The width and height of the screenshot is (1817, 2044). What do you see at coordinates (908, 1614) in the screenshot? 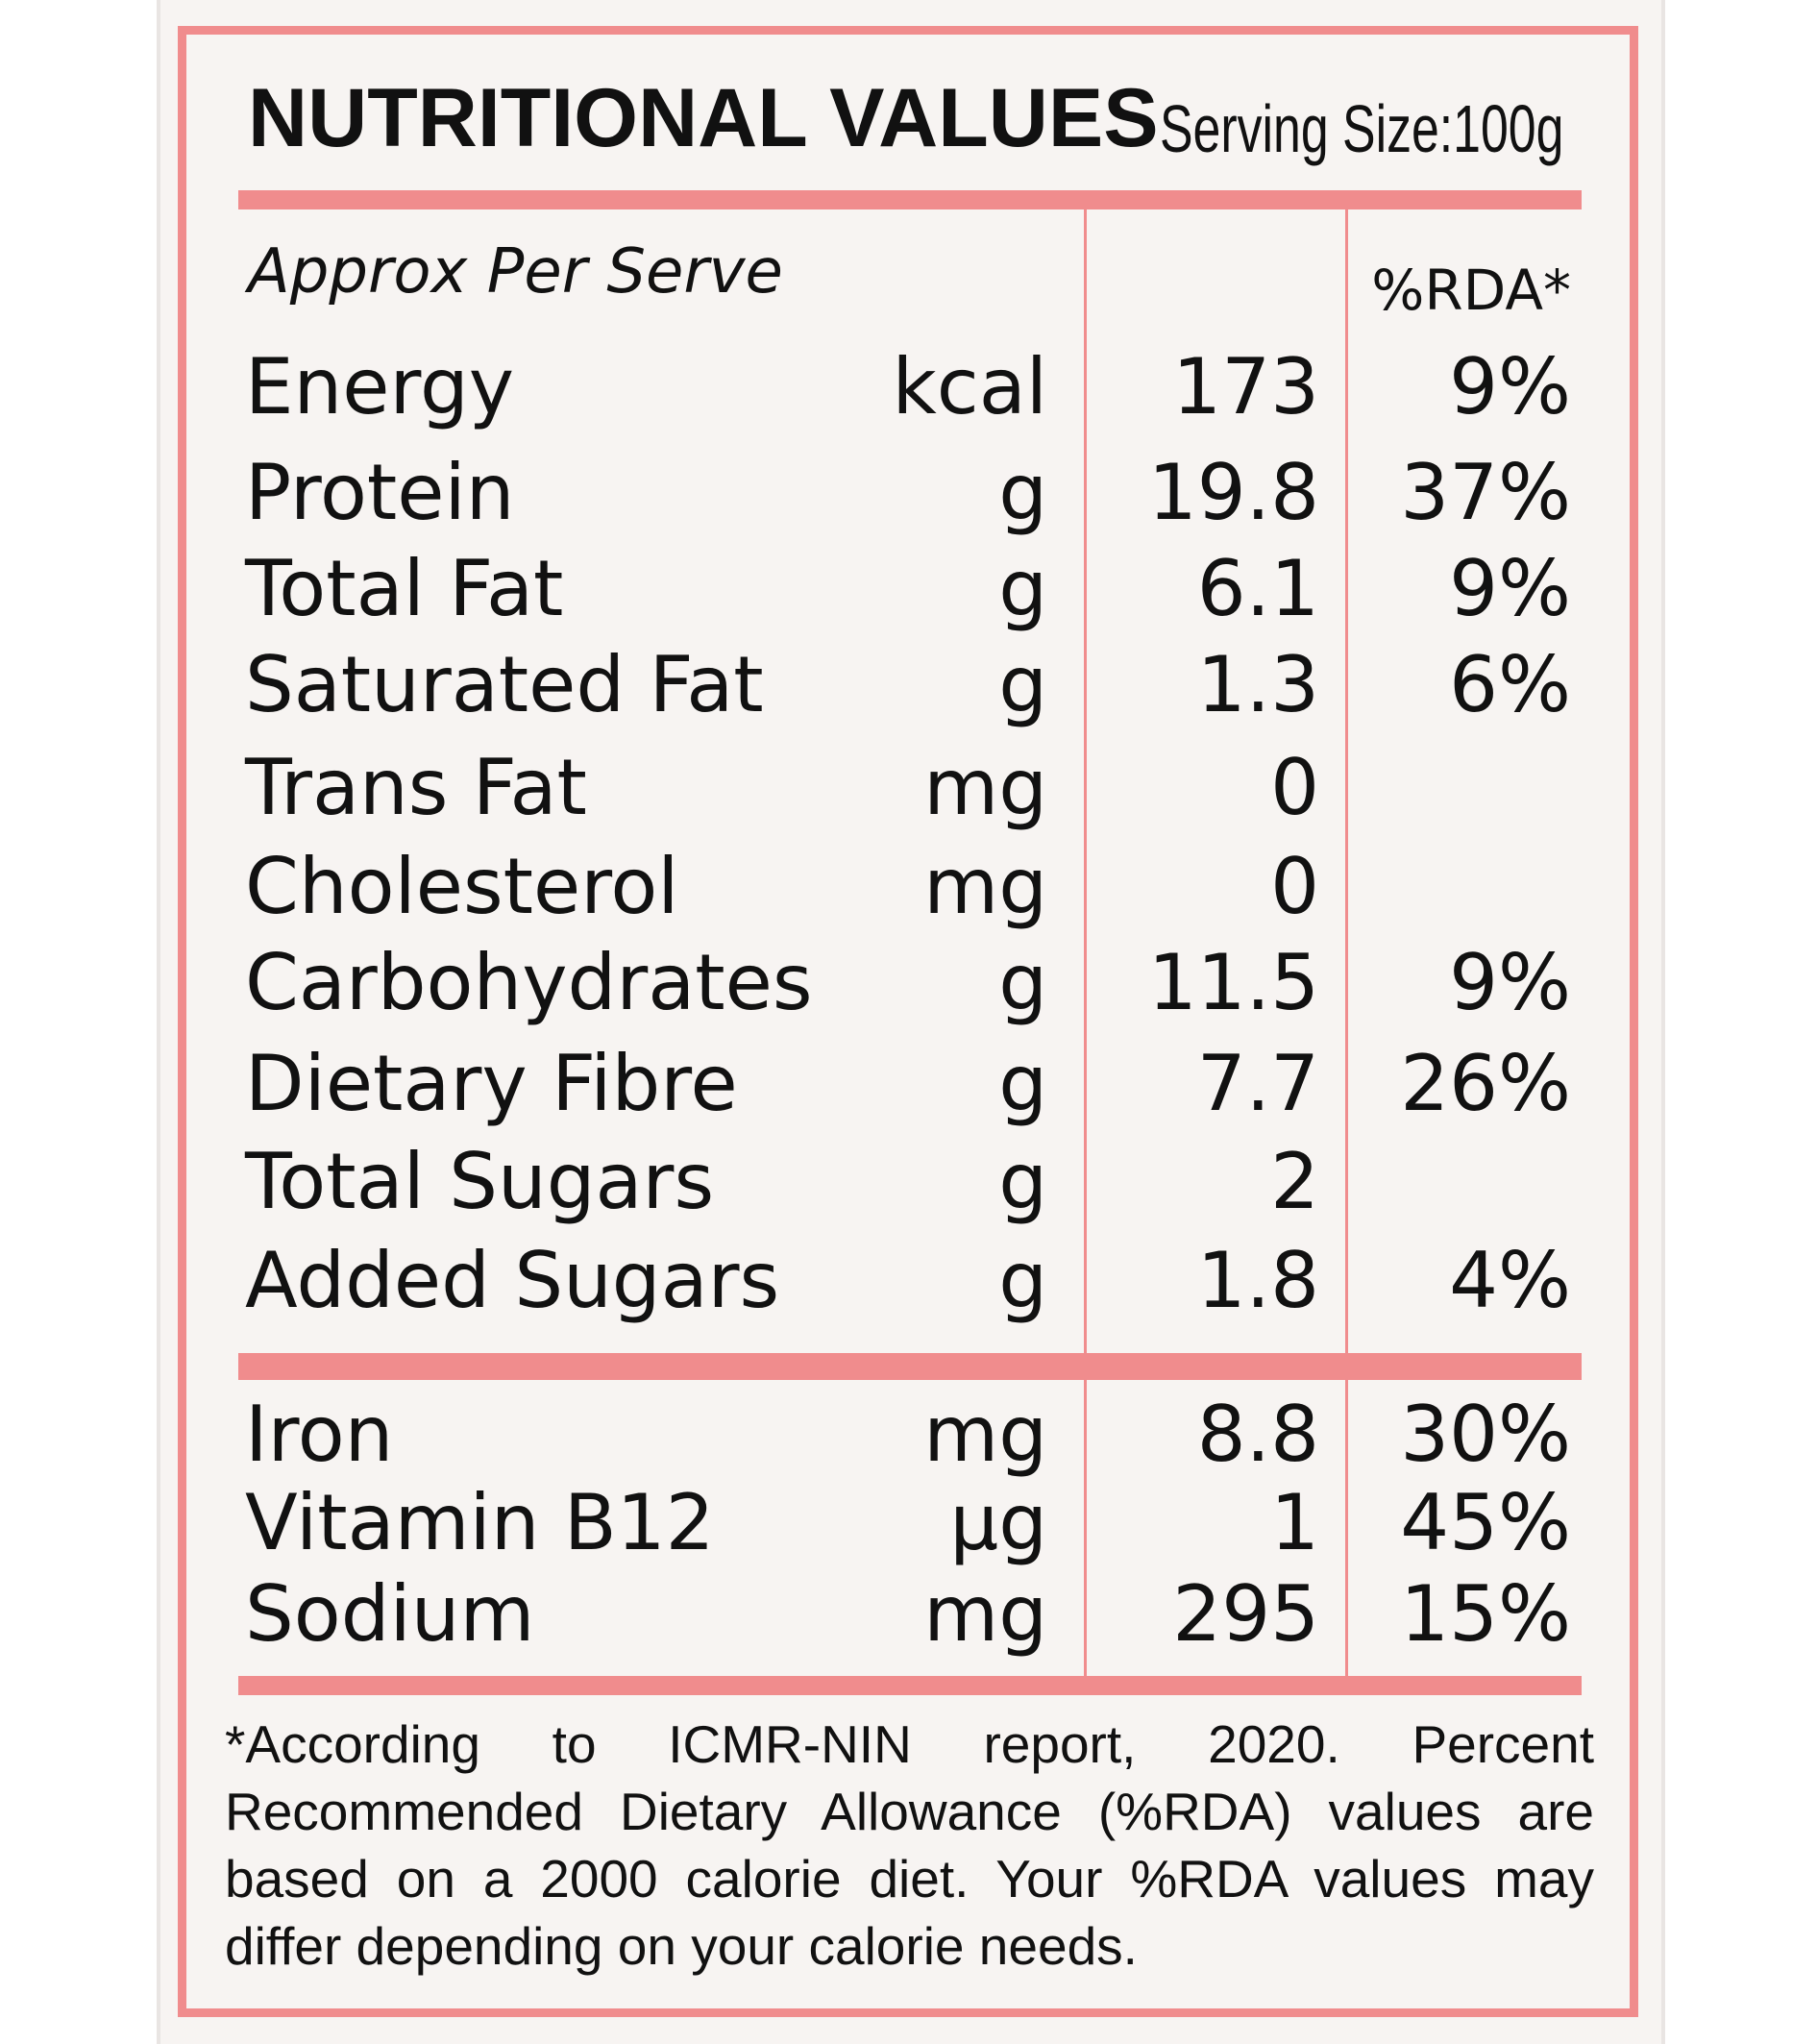
I see `table-row: Sodium mg 295 15%` at bounding box center [908, 1614].